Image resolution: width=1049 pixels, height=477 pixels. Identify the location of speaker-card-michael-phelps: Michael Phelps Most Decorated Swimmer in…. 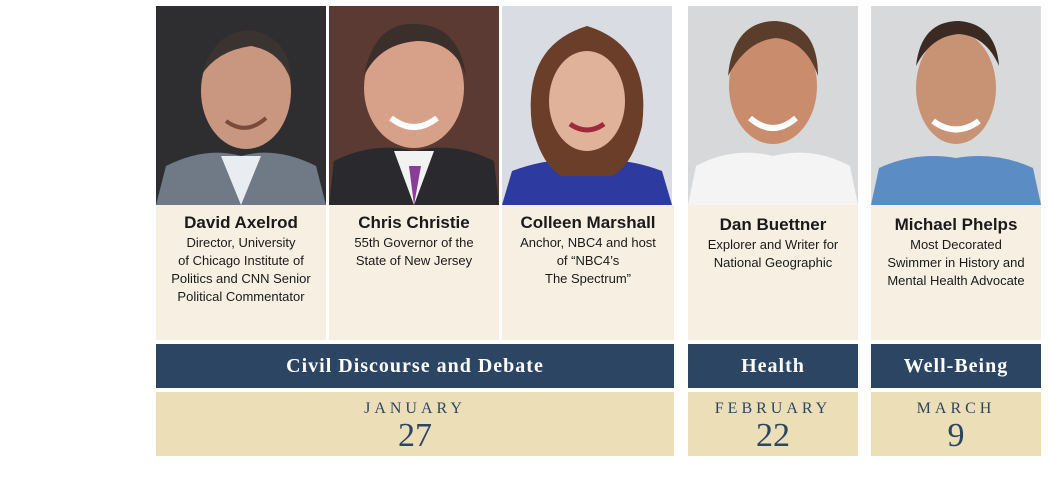
(956, 272).